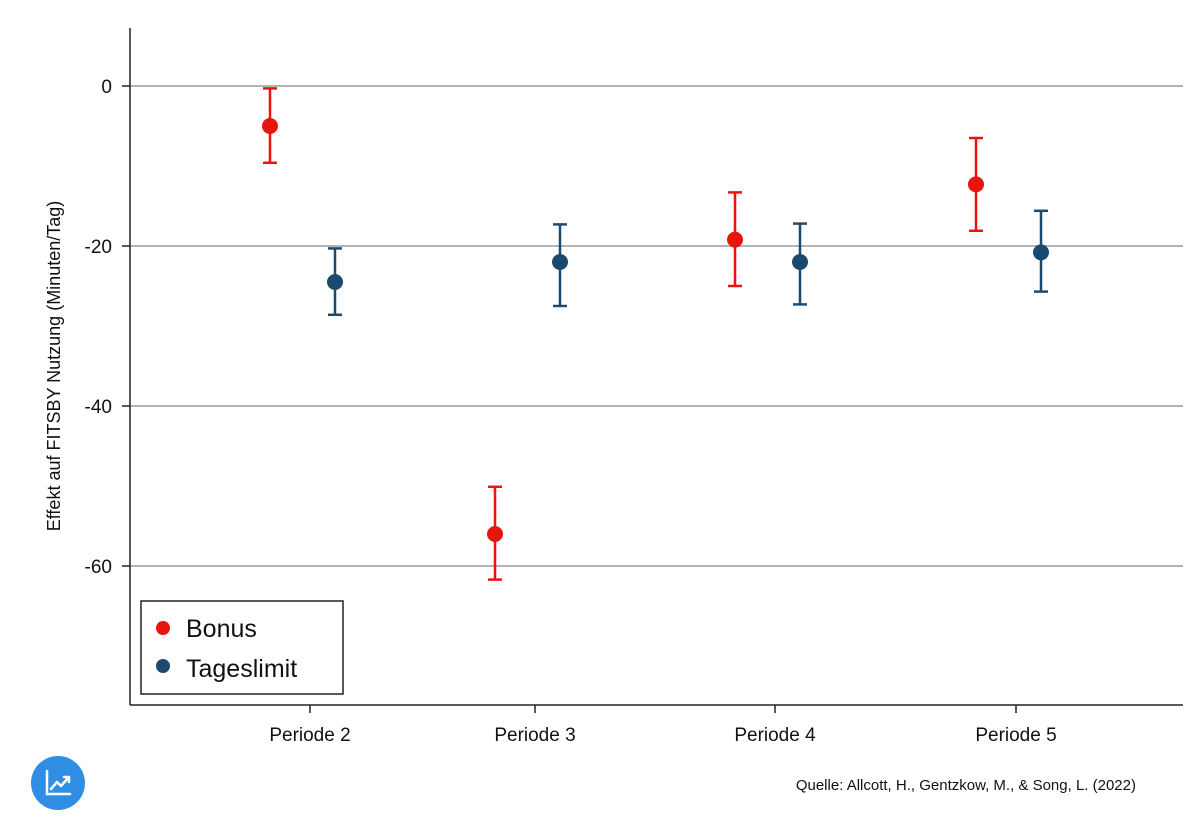  I want to click on y-tick-label: 0, so click(106, 87).